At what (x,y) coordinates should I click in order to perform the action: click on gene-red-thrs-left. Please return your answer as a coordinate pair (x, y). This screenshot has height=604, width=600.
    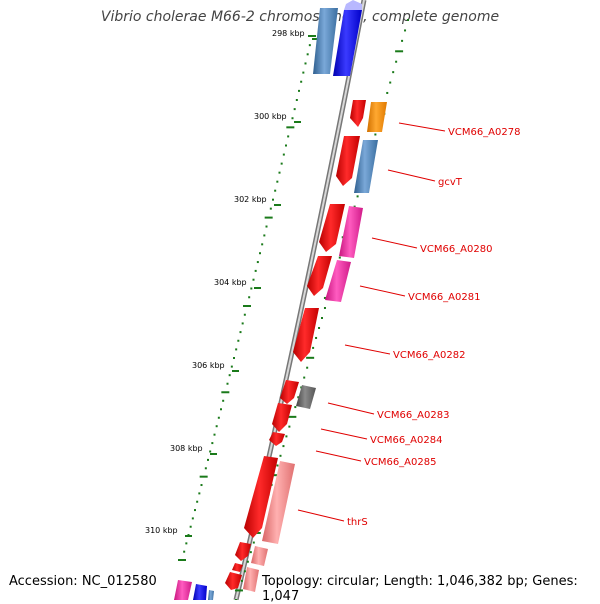
    Looking at the image, I should click on (261, 497).